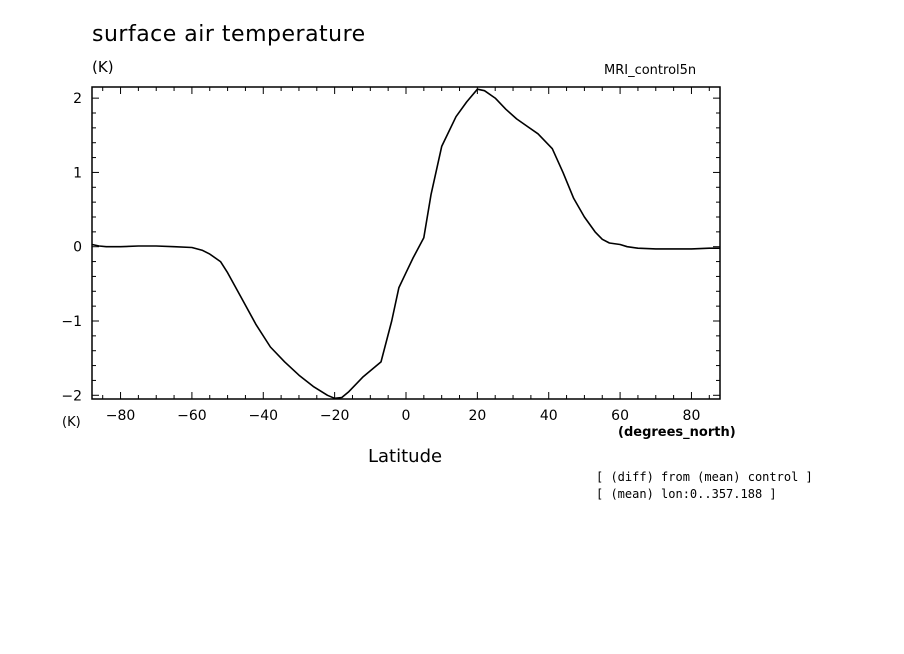 This screenshot has width=904, height=654. Describe the element at coordinates (192, 416) in the screenshot. I see `x-tick-label: −60` at that location.